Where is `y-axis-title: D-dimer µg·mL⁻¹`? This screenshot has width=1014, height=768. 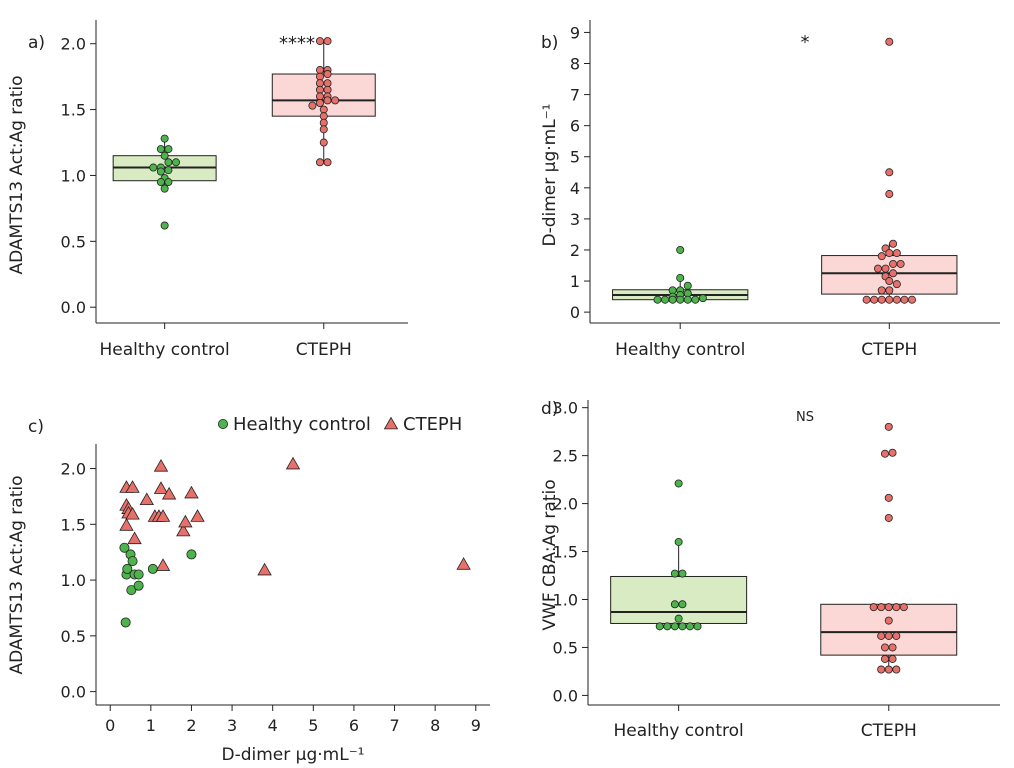 y-axis-title: D-dimer µg·mL⁻¹ is located at coordinates (550, 175).